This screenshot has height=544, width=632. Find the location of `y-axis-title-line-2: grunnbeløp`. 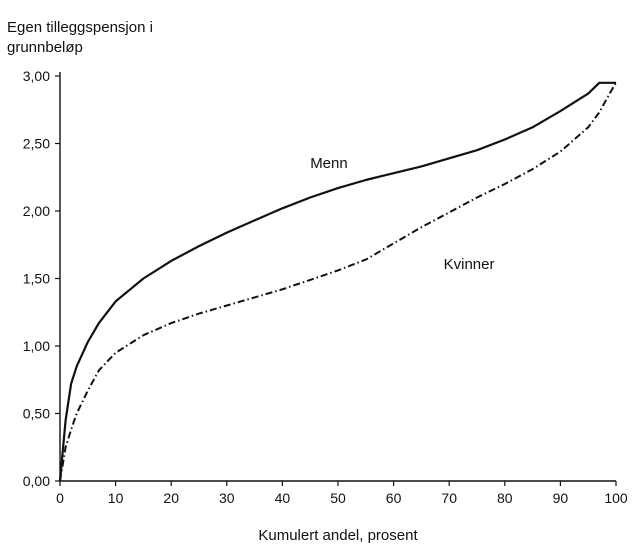

y-axis-title-line-2: grunnbeløp is located at coordinates (45, 47).